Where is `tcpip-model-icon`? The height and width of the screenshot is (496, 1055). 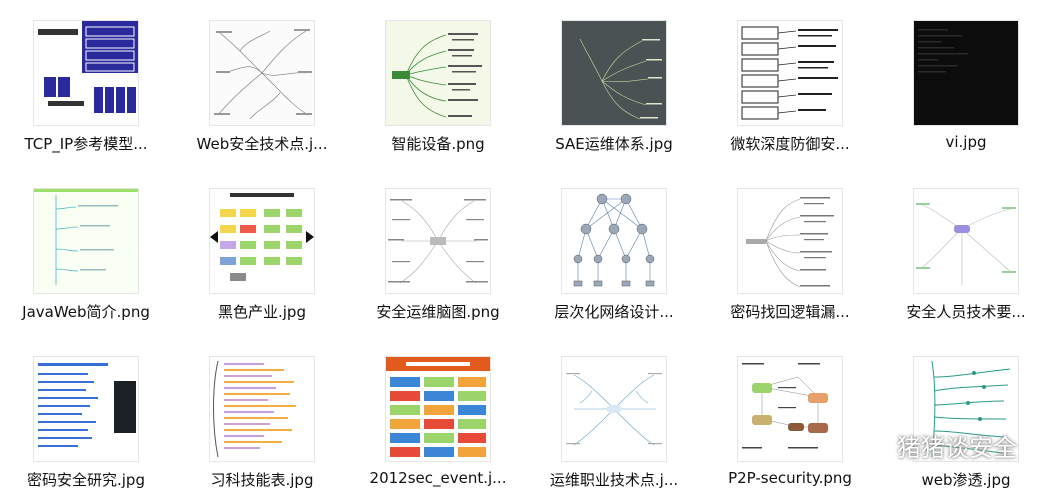 tcpip-model-icon is located at coordinates (86, 73).